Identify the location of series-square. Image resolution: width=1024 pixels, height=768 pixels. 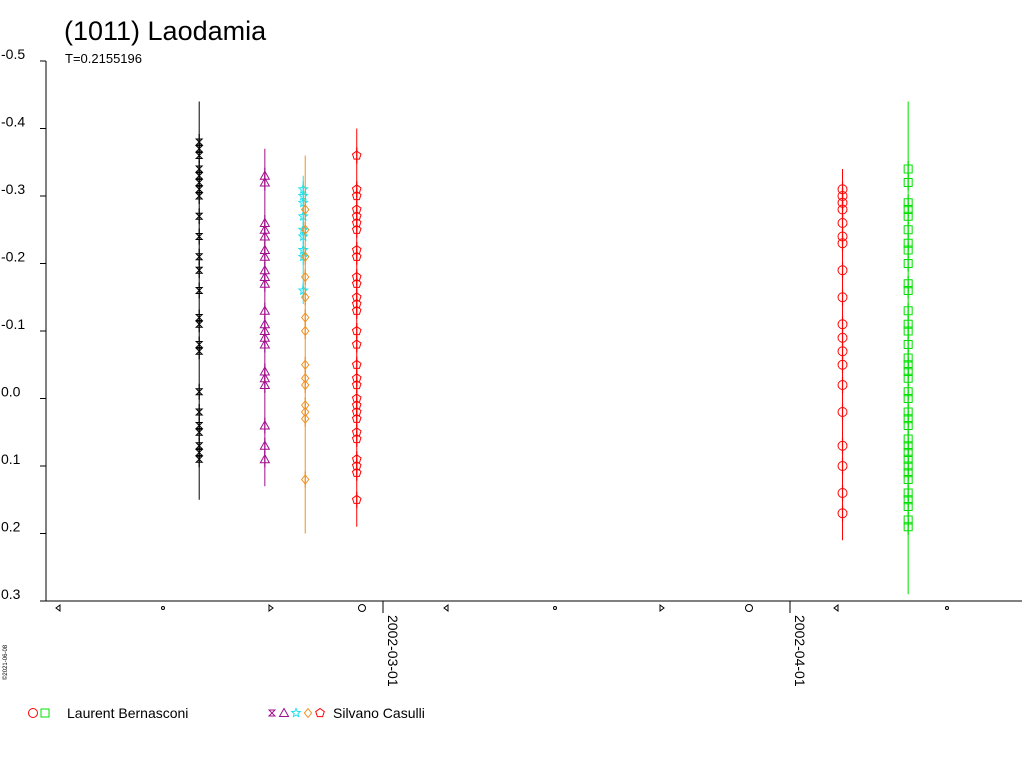
(908, 348).